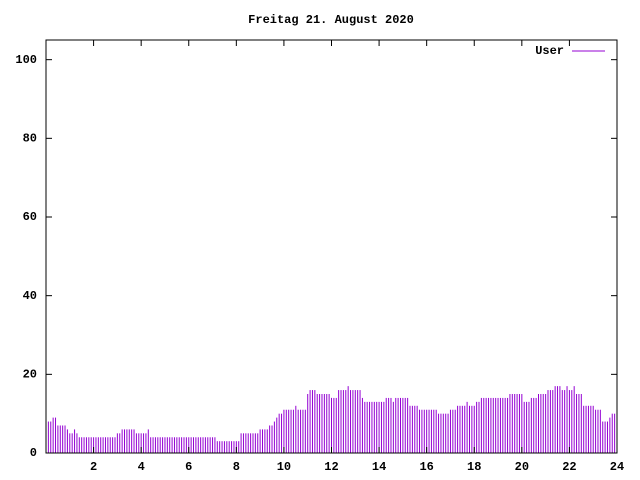  What do you see at coordinates (30, 375) in the screenshot?
I see `y-tick-label: 20` at bounding box center [30, 375].